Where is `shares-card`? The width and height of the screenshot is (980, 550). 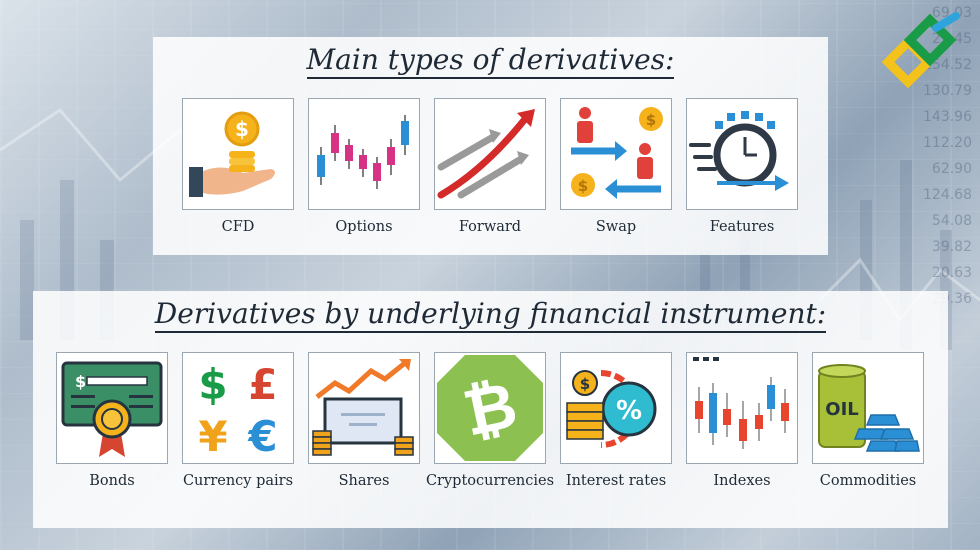
shares-card is located at coordinates (364, 408).